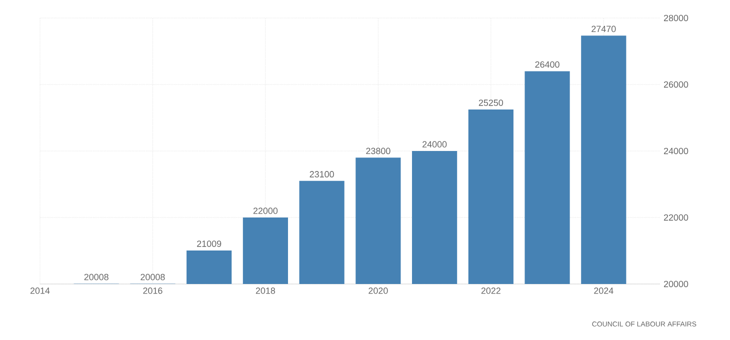 The image size is (730, 340). I want to click on data-label: 23100, so click(322, 174).